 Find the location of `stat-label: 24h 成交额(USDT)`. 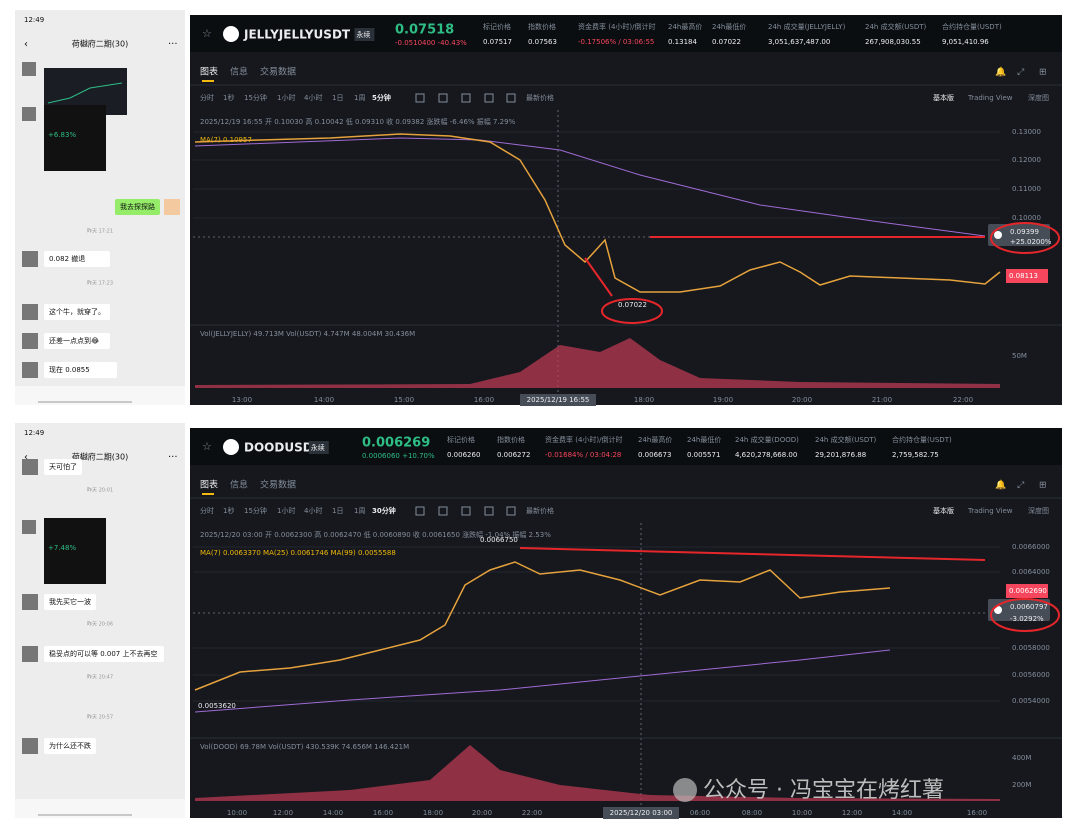

stat-label: 24h 成交额(USDT) is located at coordinates (846, 439).